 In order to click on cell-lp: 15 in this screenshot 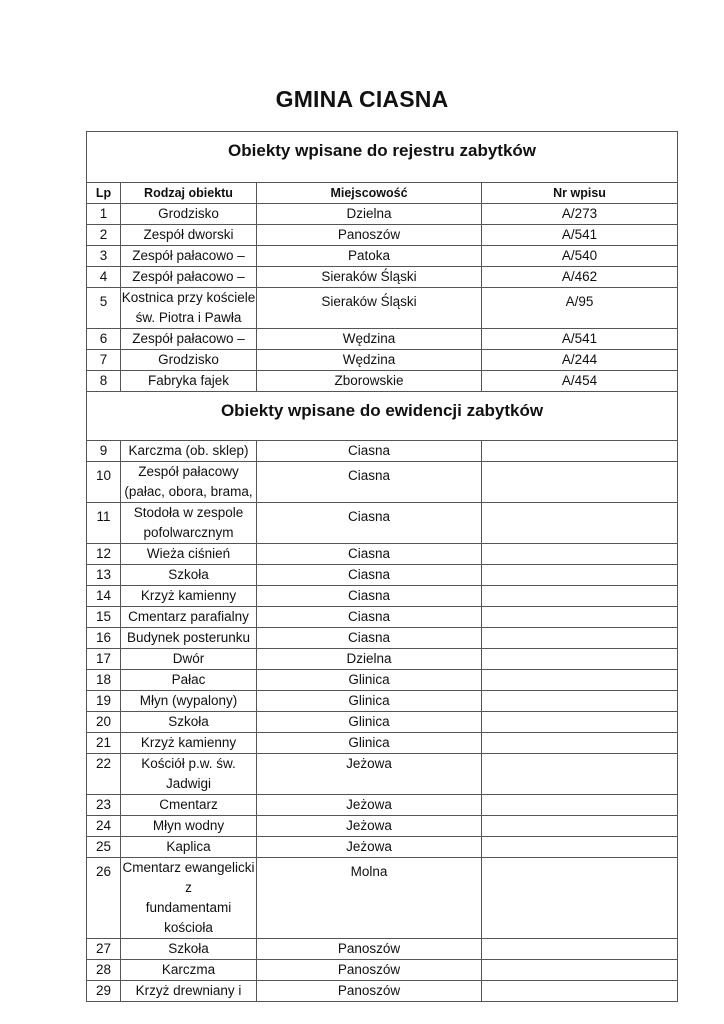, I will do `click(103, 617)`.